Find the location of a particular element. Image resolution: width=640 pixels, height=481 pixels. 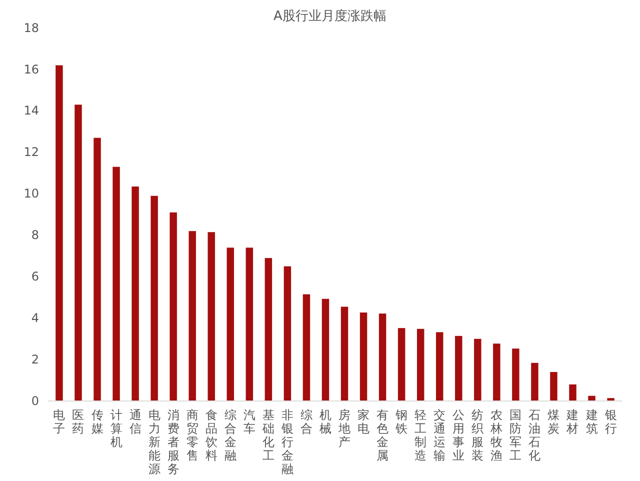

x-tick-label: 电力新能源 is located at coordinates (154, 442).